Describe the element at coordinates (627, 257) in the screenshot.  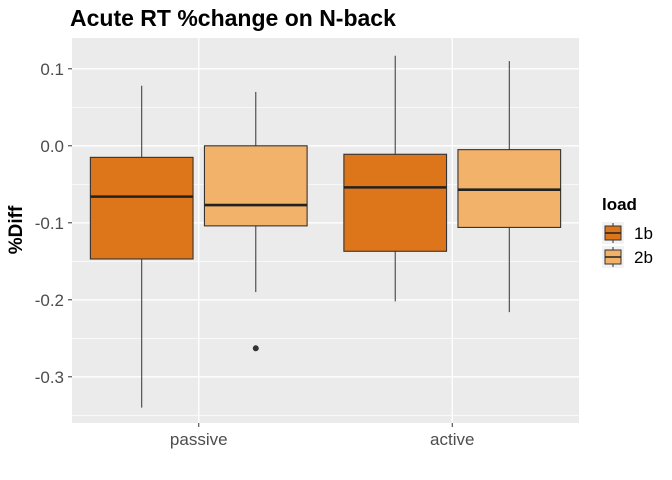
I see `legend-item-2b: 2b` at that location.